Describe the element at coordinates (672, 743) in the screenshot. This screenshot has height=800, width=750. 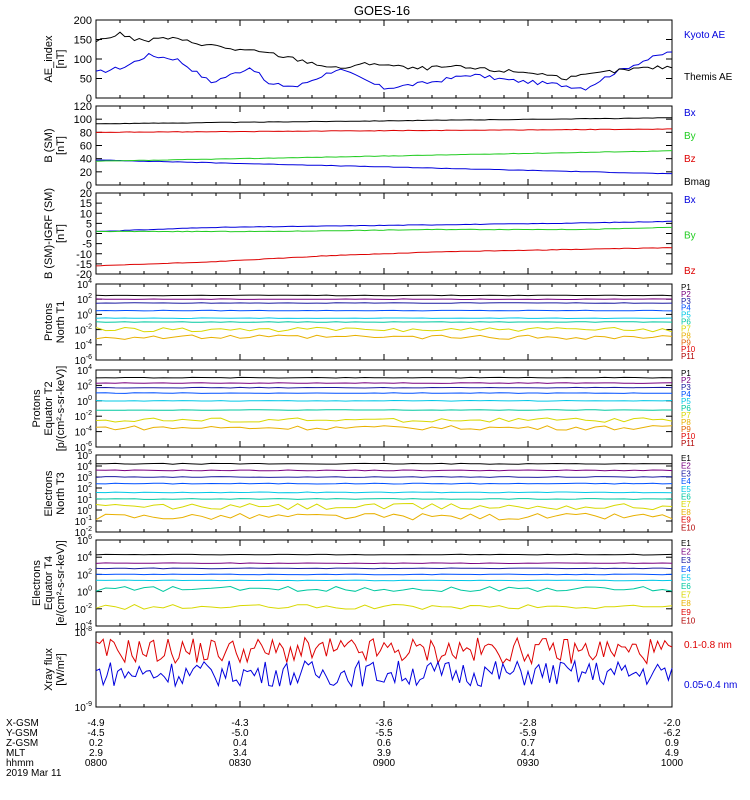
I see `x-tick-label: 0.9` at that location.